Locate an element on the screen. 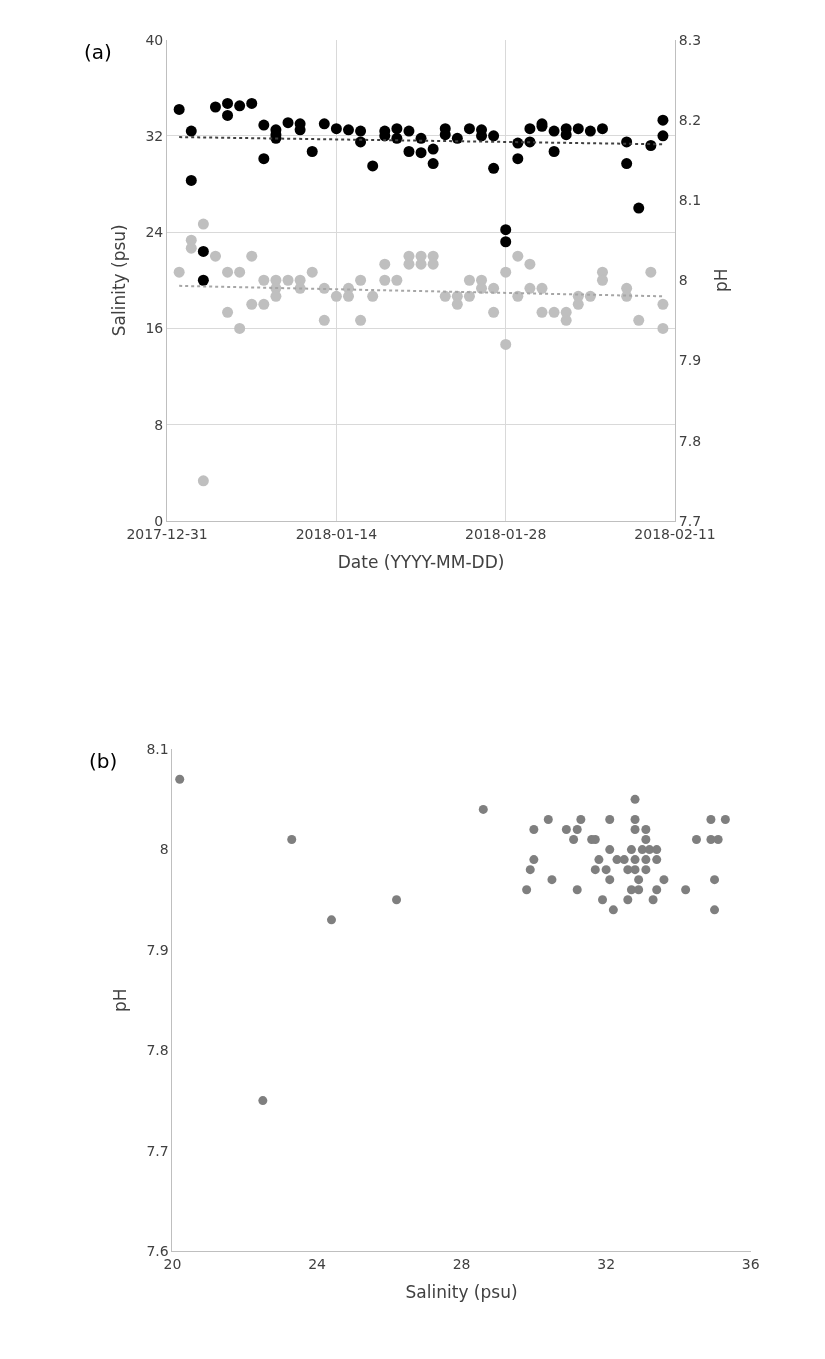 Image resolution: width=825 pixels, height=1359 pixels. text: (b) is located at coordinates (103, 761).